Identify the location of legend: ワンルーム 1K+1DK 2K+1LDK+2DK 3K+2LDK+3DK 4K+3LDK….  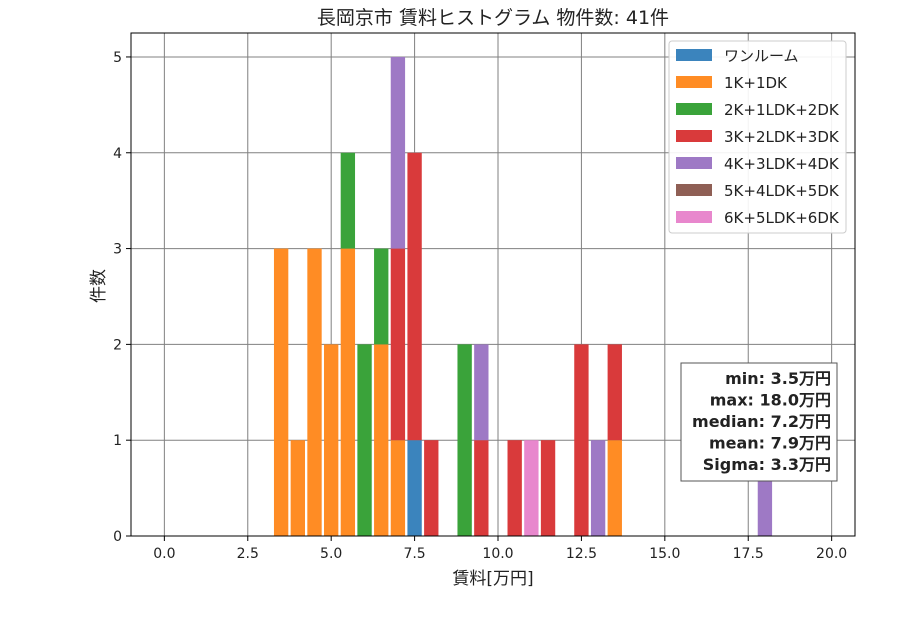
(757, 137).